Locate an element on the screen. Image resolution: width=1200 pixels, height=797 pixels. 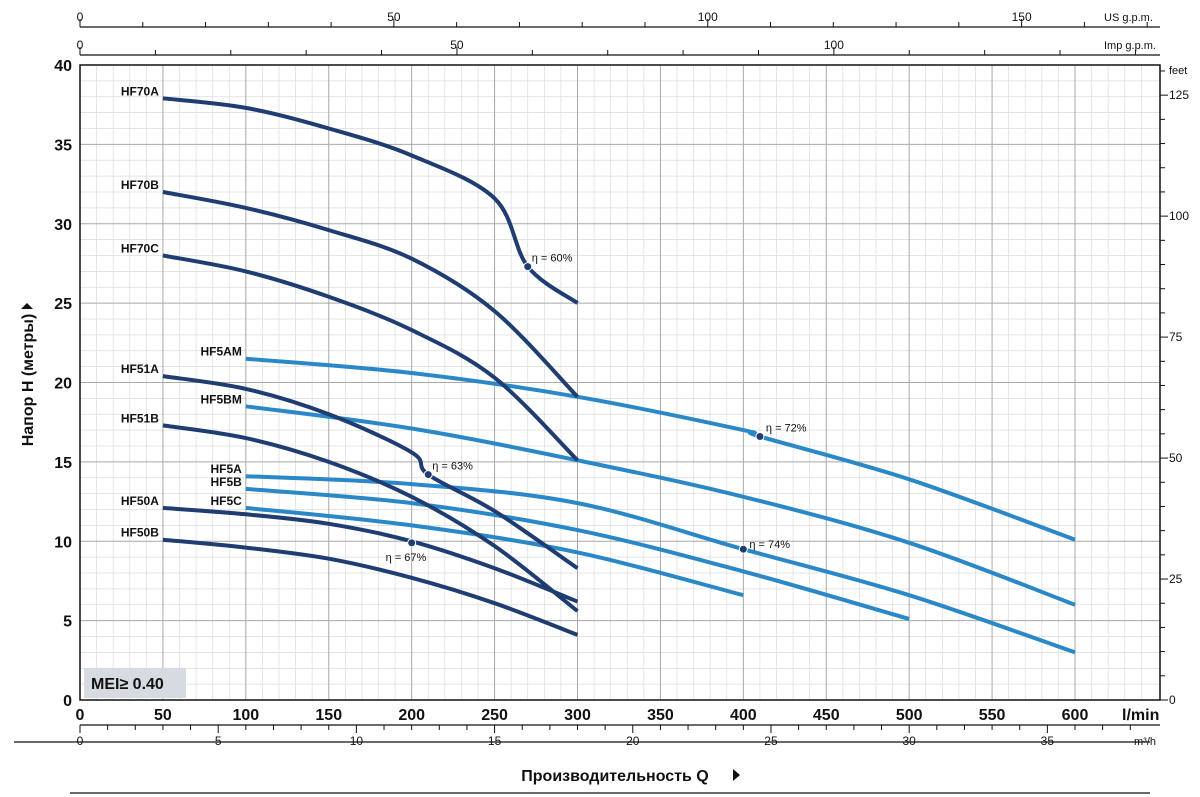
x-tick-label: 550 is located at coordinates (992, 715).